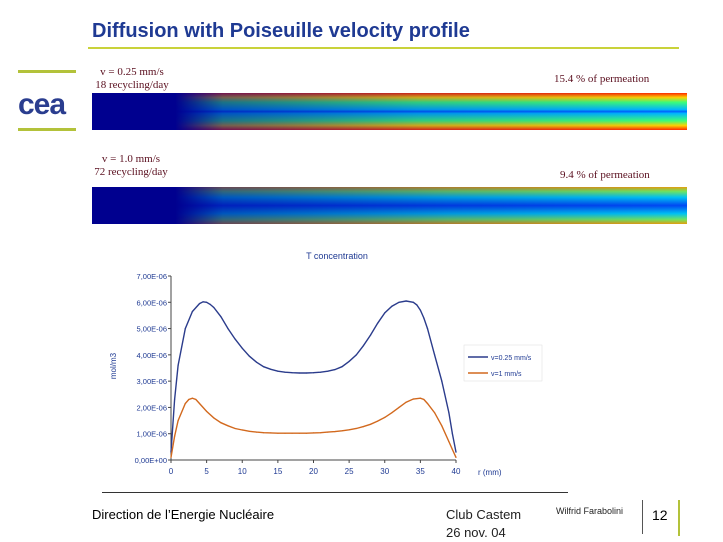  Describe the element at coordinates (152, 434) in the screenshot. I see `y-tick-label: 1,00E-06` at that location.